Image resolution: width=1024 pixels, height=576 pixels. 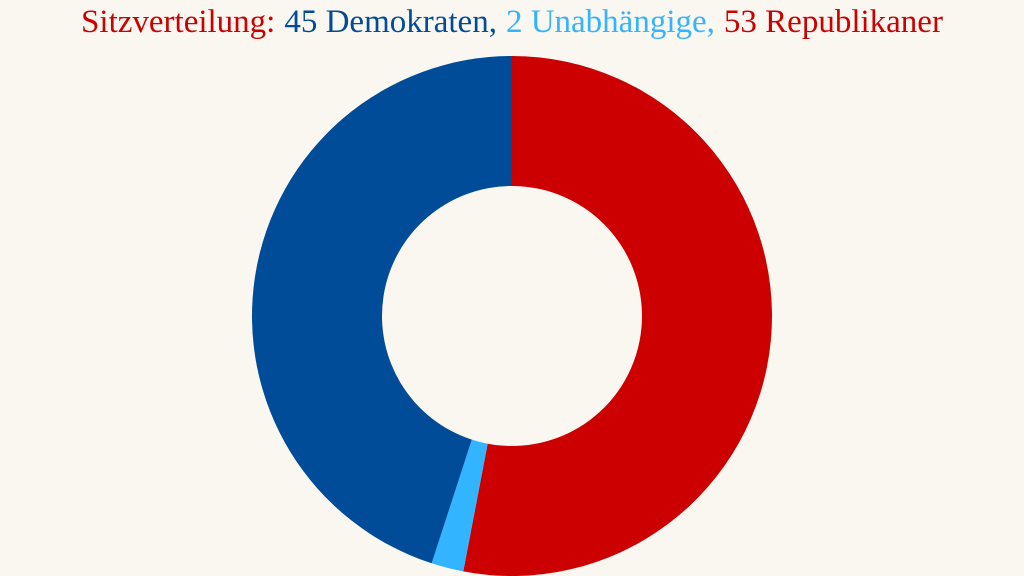 What do you see at coordinates (178, 22) in the screenshot?
I see `title-part: Sitzverteilung:` at bounding box center [178, 22].